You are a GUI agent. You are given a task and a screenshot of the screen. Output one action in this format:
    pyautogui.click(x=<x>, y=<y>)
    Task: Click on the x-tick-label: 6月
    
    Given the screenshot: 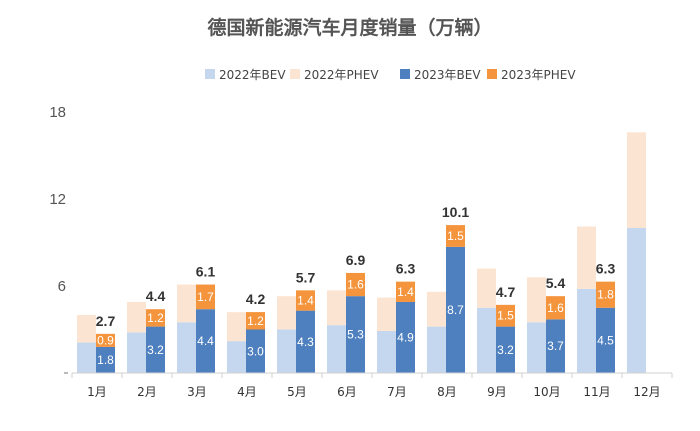 What is the action you would take?
    pyautogui.click(x=347, y=392)
    